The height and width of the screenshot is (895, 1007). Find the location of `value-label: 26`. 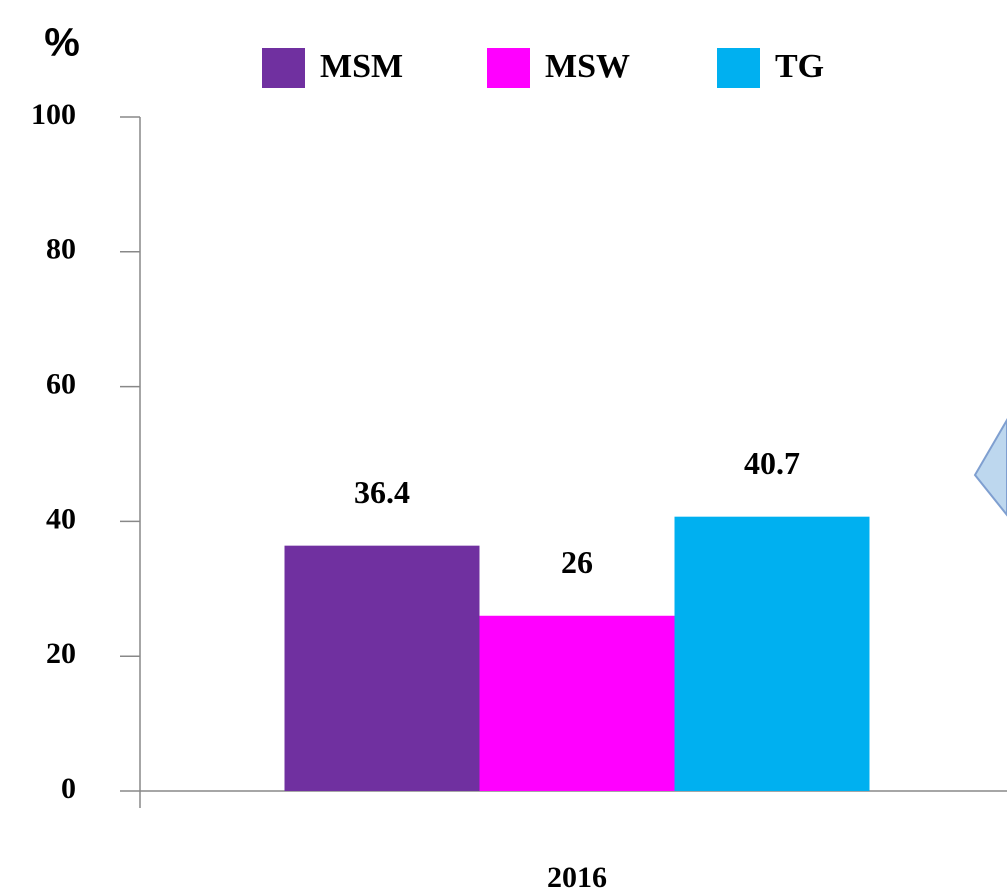

value-label: 26 is located at coordinates (577, 562).